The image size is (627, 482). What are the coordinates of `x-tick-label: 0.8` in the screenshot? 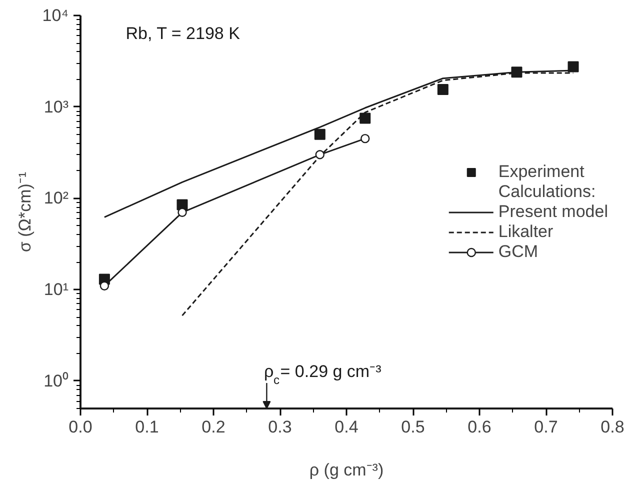 It's located at (612, 427).